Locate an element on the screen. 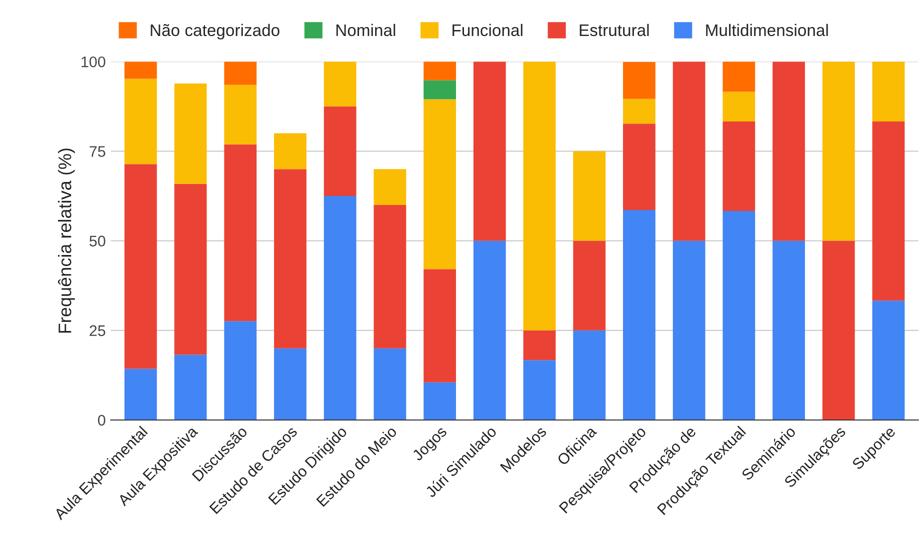  legend-label: Estrutural is located at coordinates (614, 30).